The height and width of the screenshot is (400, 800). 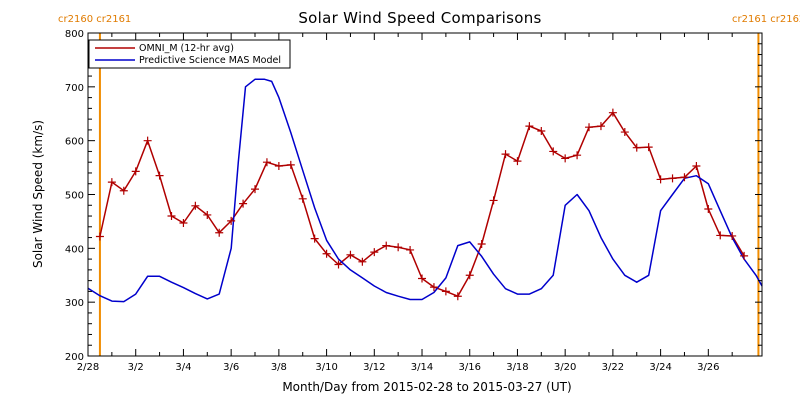 What do you see at coordinates (517, 367) in the screenshot?
I see `x-tick-label: 3/18` at bounding box center [517, 367].